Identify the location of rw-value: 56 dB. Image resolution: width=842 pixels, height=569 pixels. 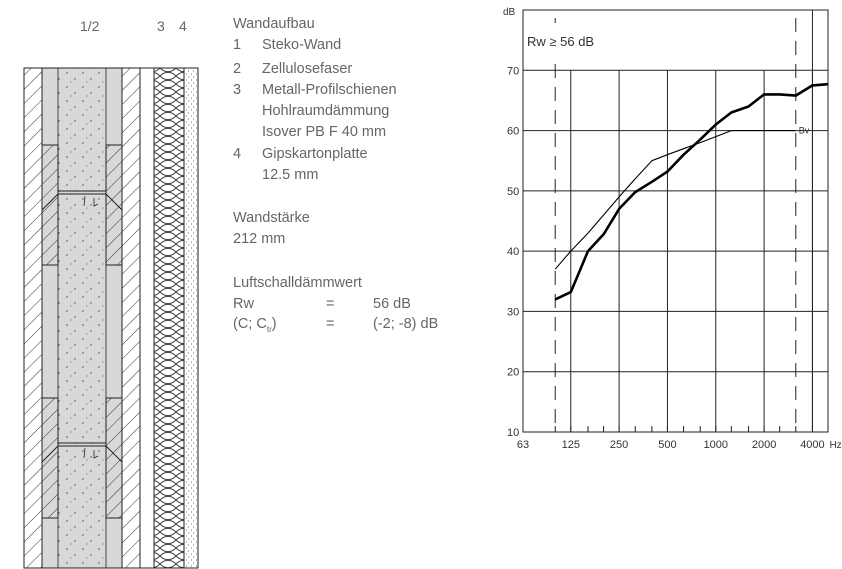
(392, 304).